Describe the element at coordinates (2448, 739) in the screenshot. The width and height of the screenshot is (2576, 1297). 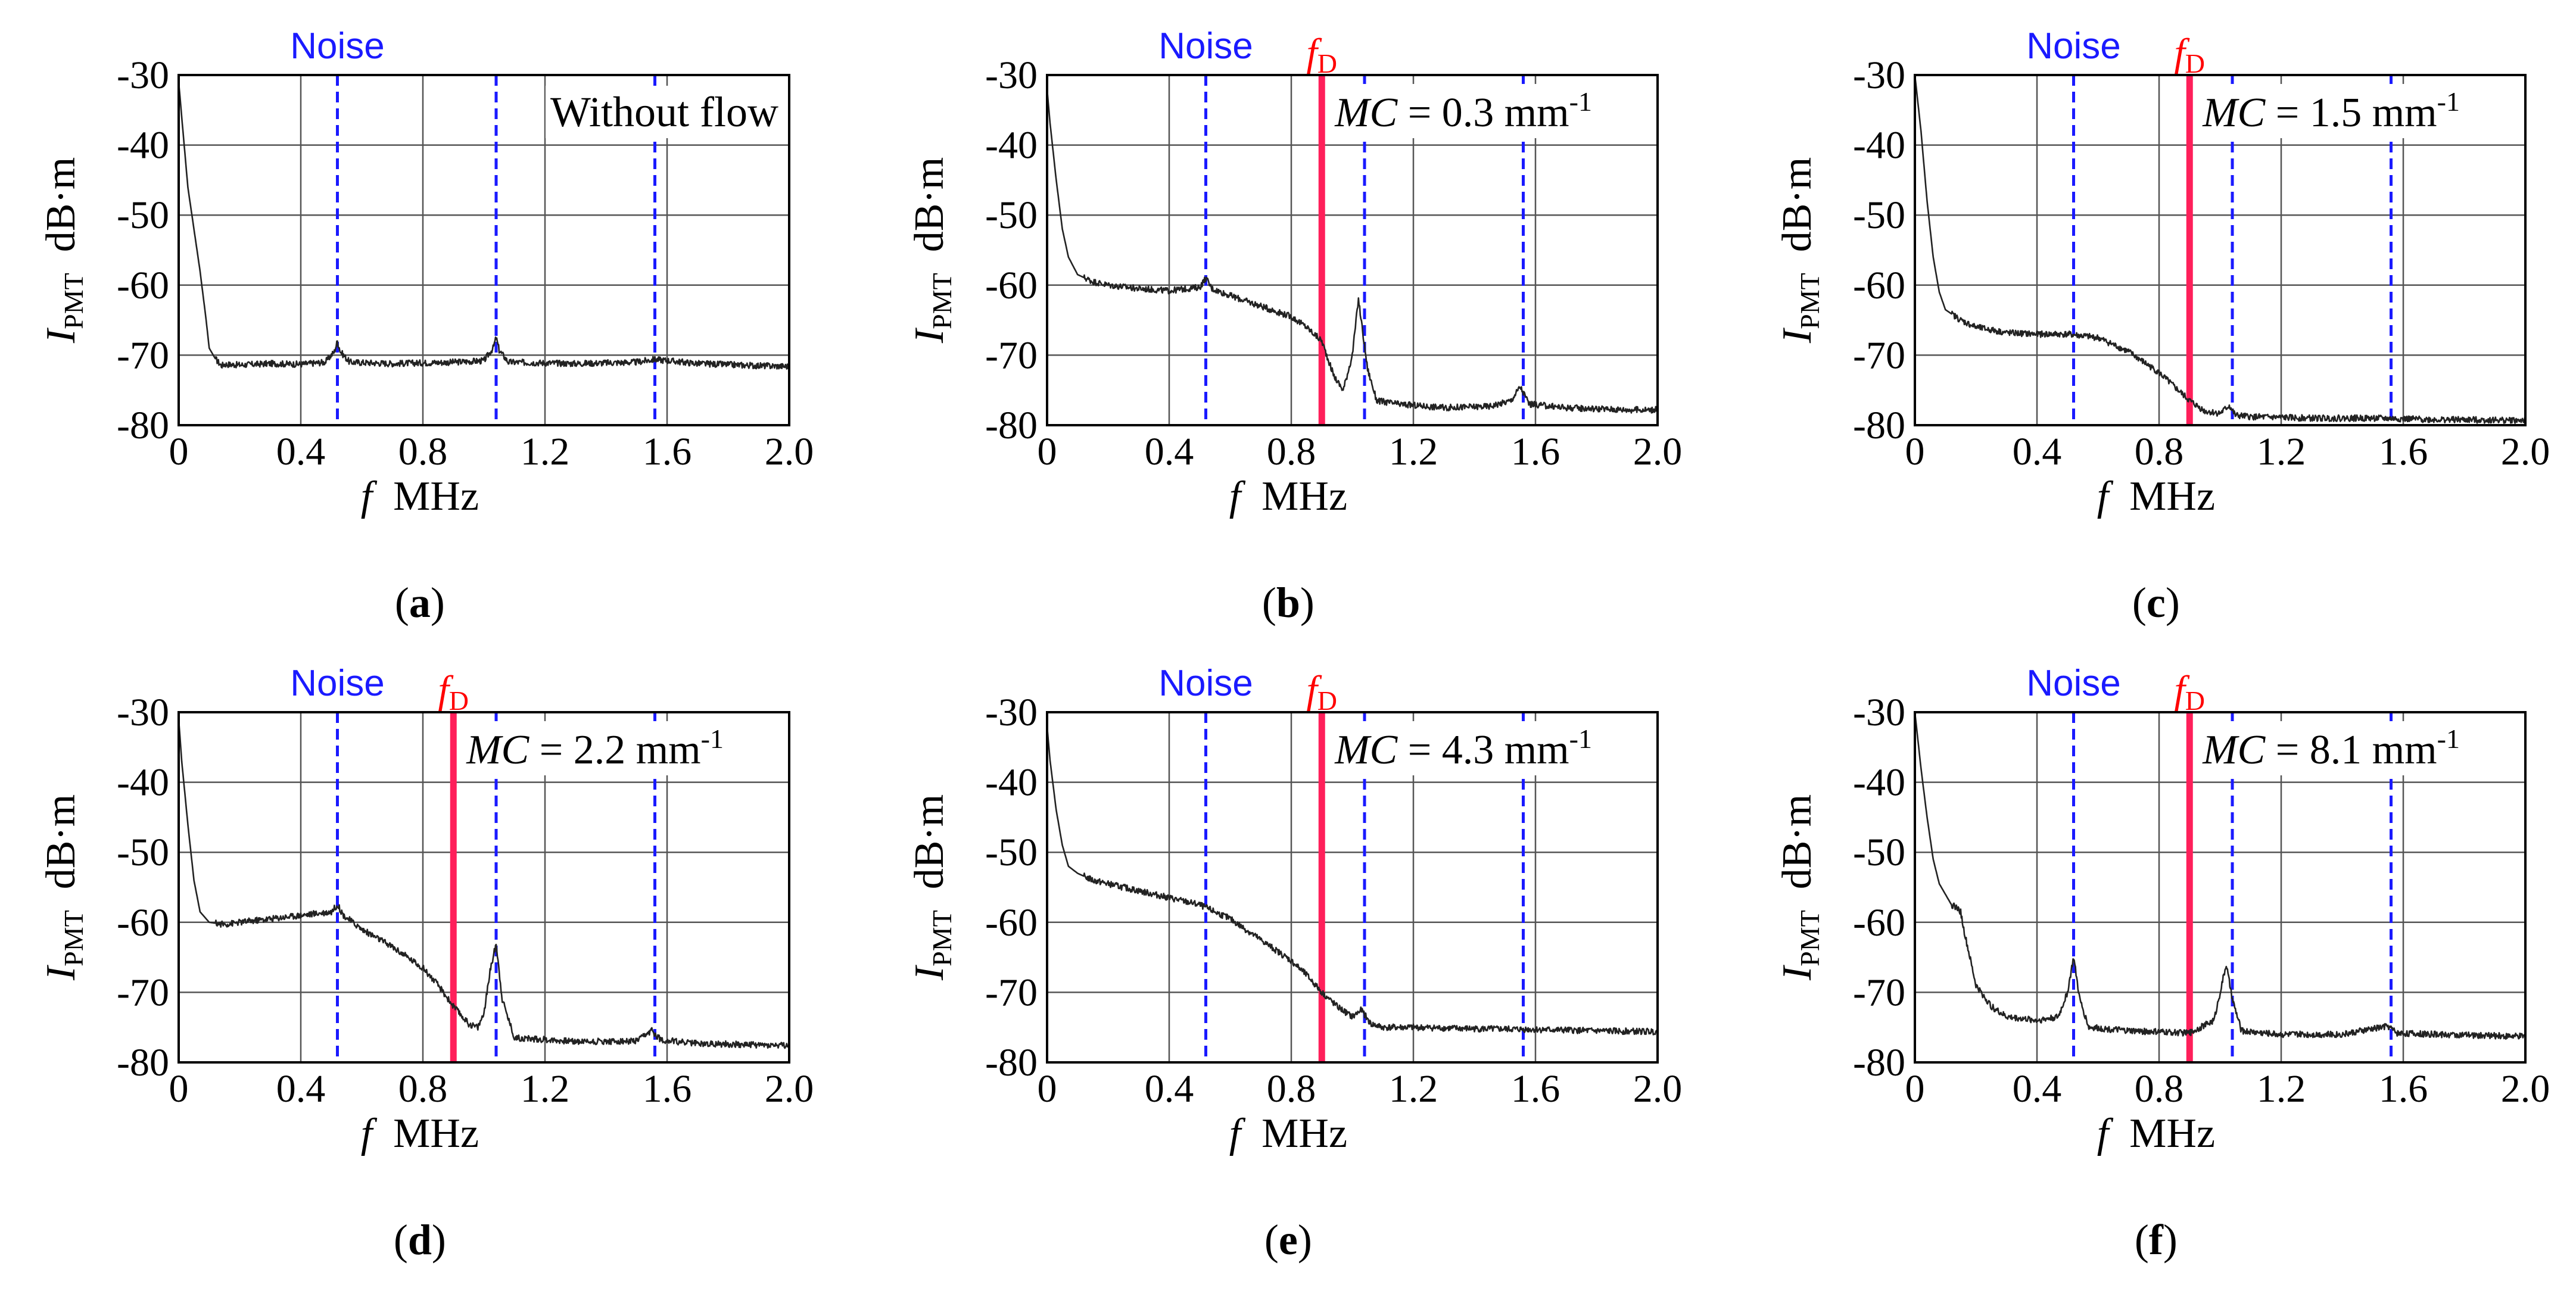
I see `mc-exp: -1` at that location.